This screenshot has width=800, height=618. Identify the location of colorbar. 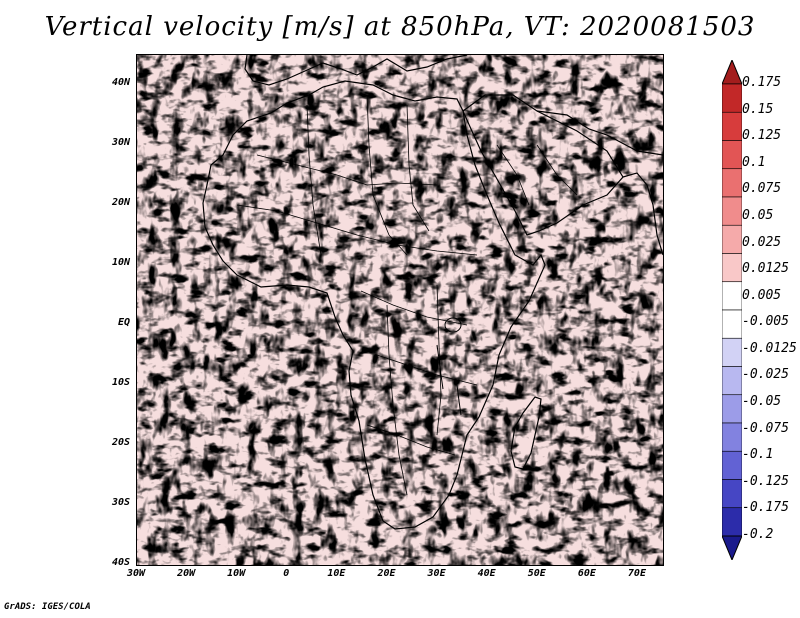
(732, 310).